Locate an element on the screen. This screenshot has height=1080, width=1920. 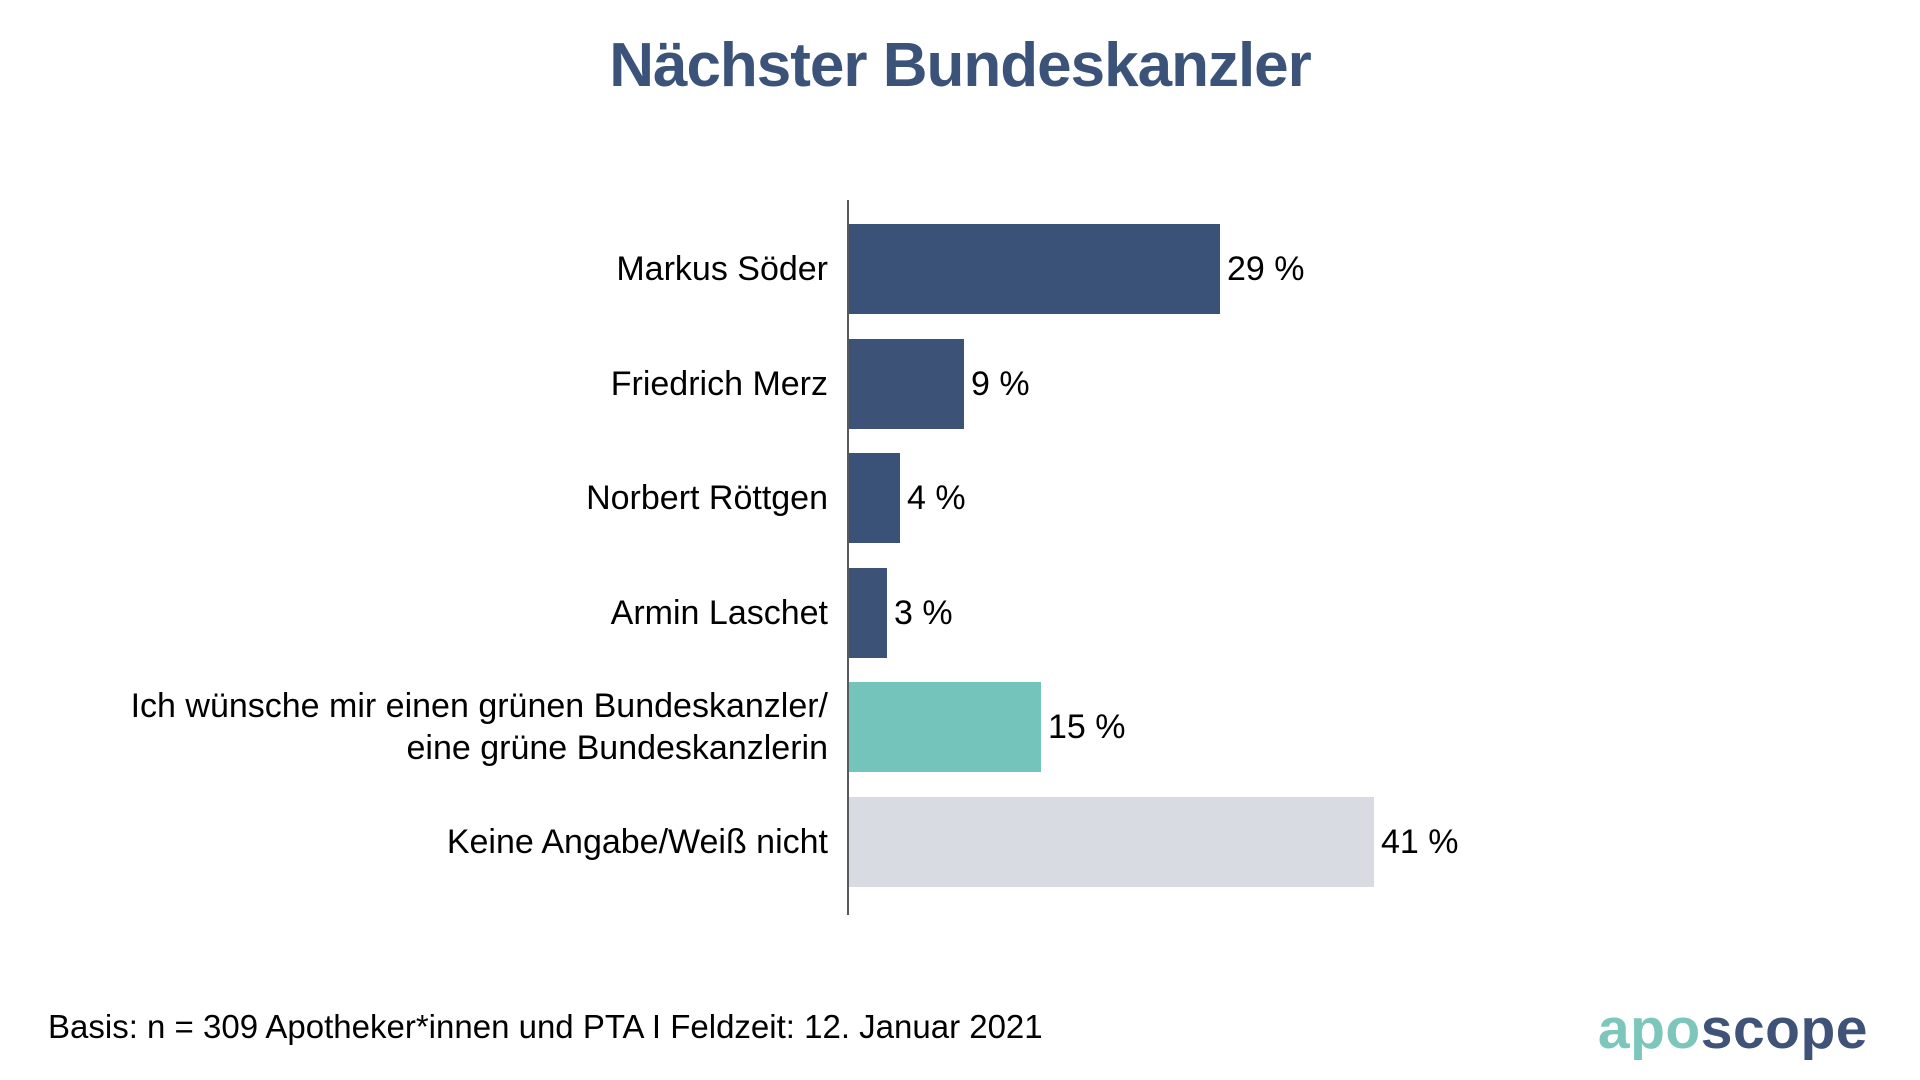
logo-scope: scope is located at coordinates (1784, 1029).